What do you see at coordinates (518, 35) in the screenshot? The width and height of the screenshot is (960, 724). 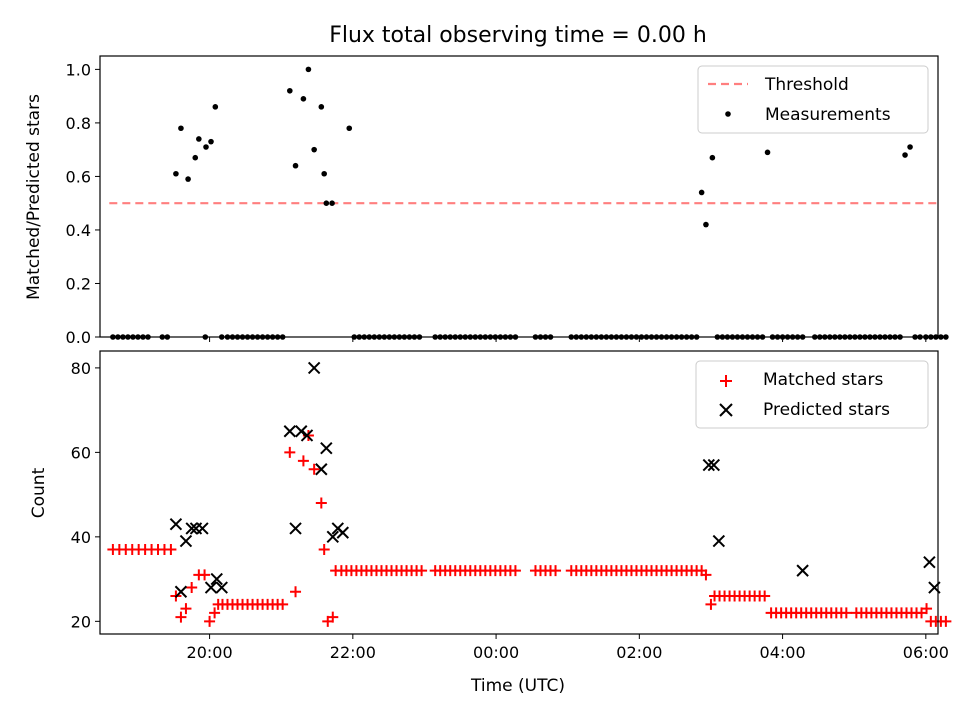 I see `chart-title: Flux total observing time = 0.00 h` at bounding box center [518, 35].